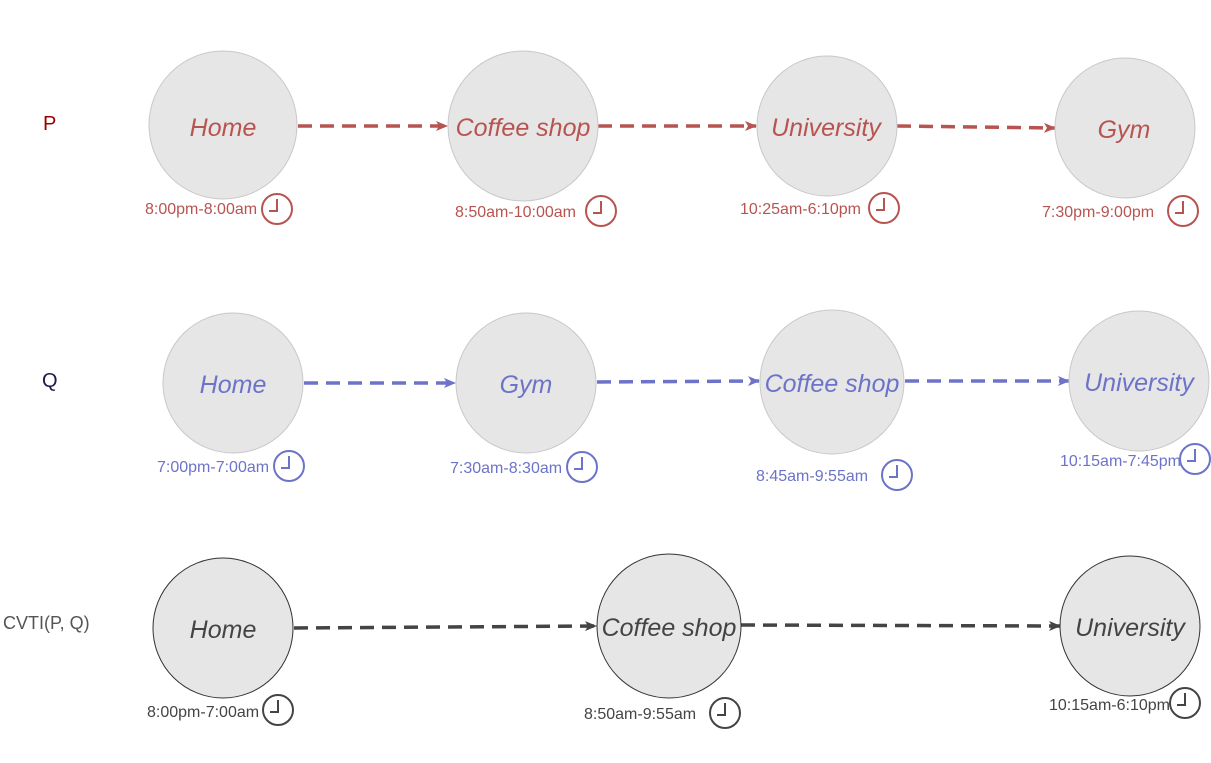 Image resolution: width=1211 pixels, height=763 pixels. I want to click on node-q-university, so click(1139, 381).